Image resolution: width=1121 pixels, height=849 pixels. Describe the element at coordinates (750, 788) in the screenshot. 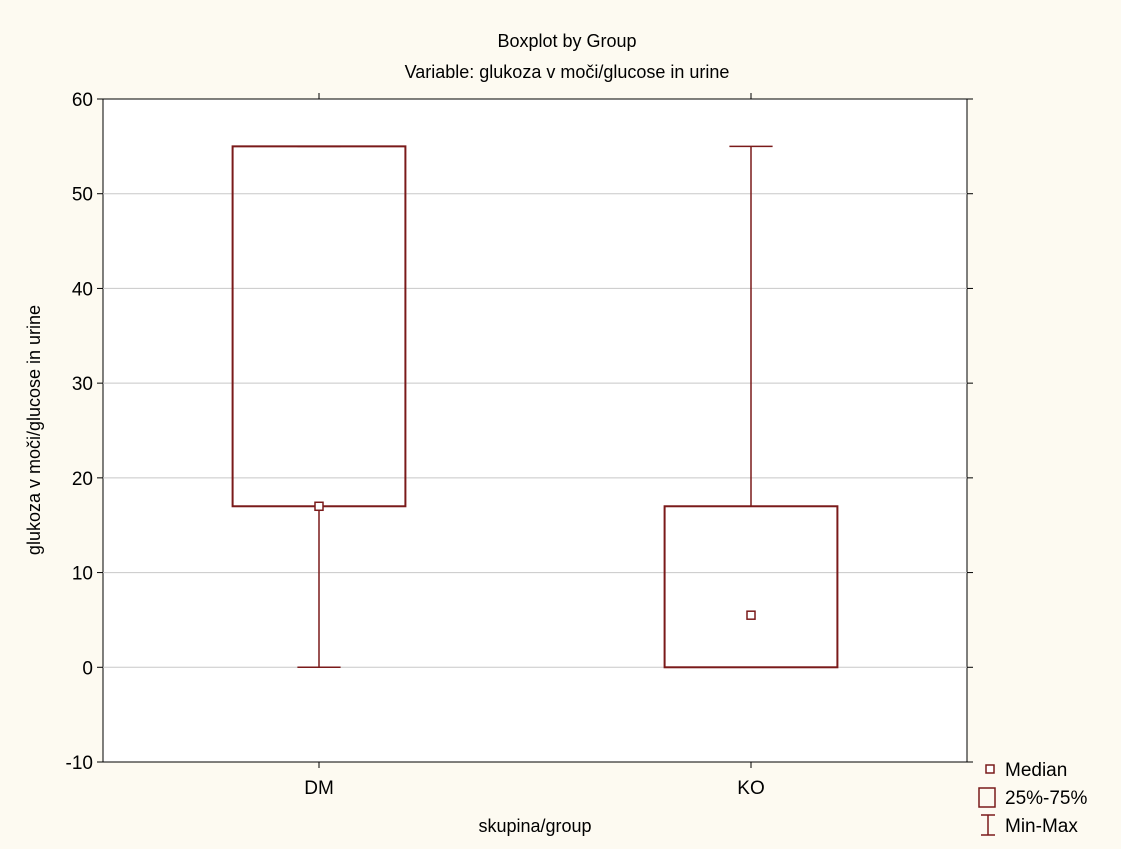

I see `x-tick-label: KO` at that location.